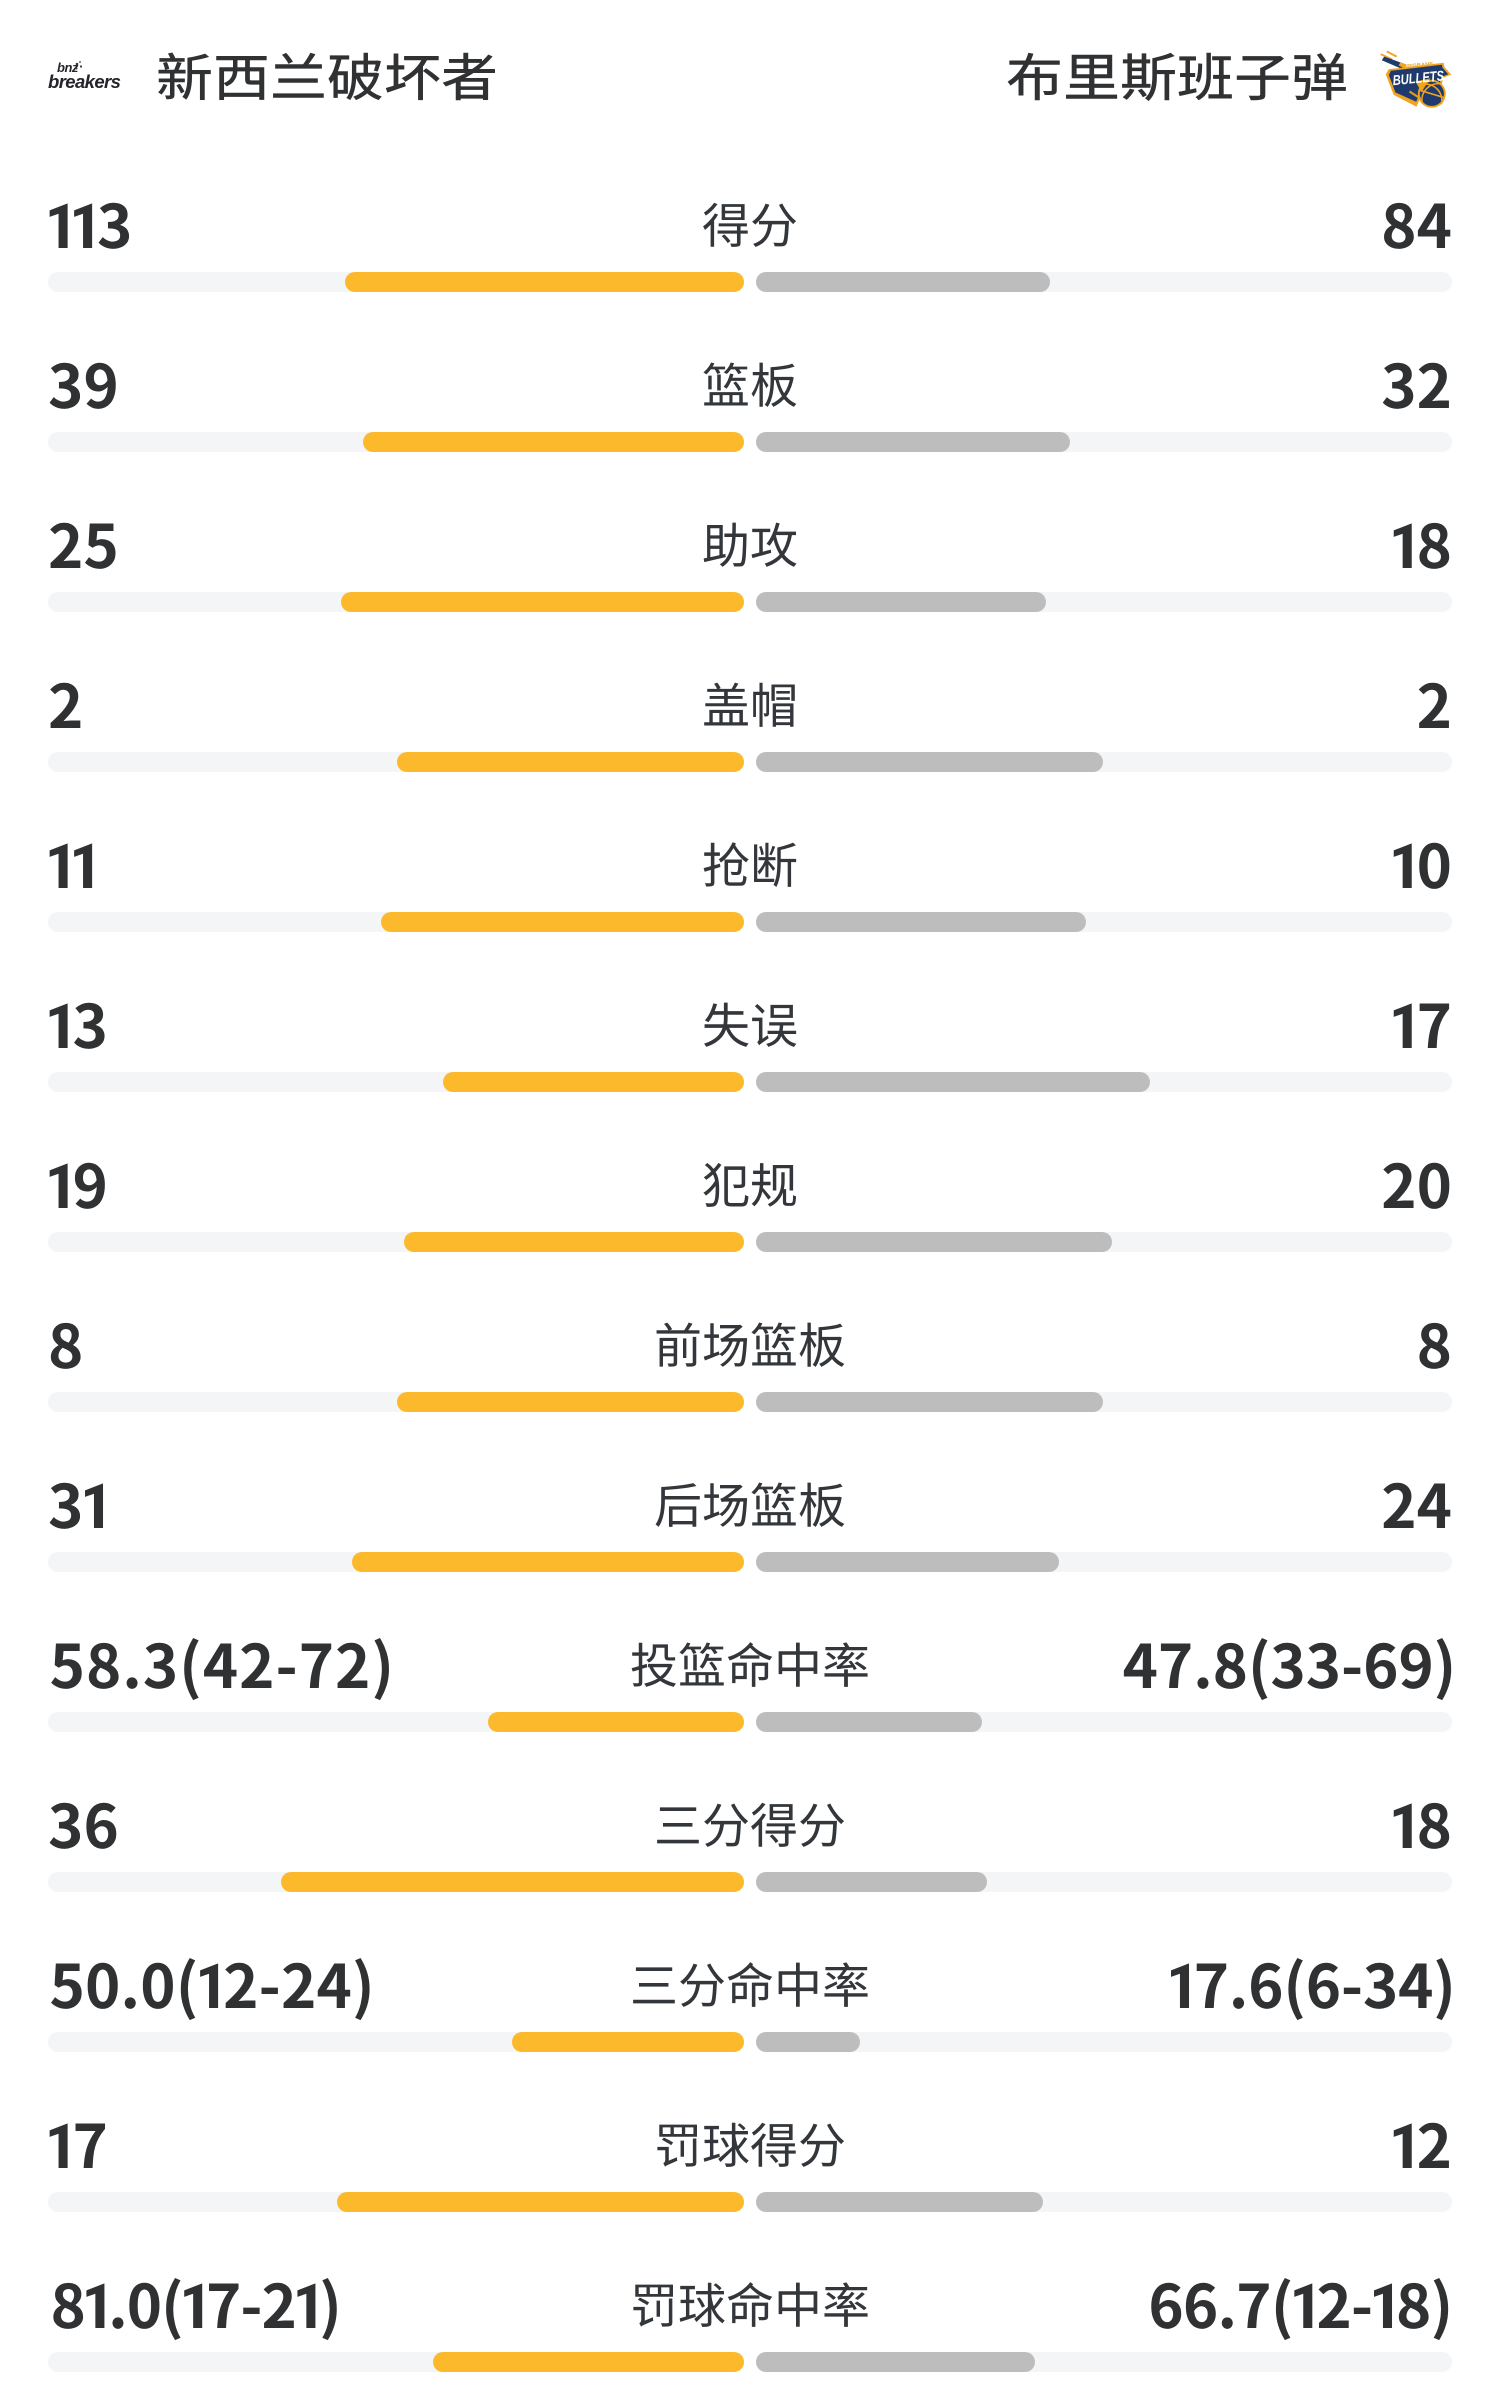 The width and height of the screenshot is (1500, 2405). What do you see at coordinates (84, 81) in the screenshot?
I see `svg-text: breakers` at bounding box center [84, 81].